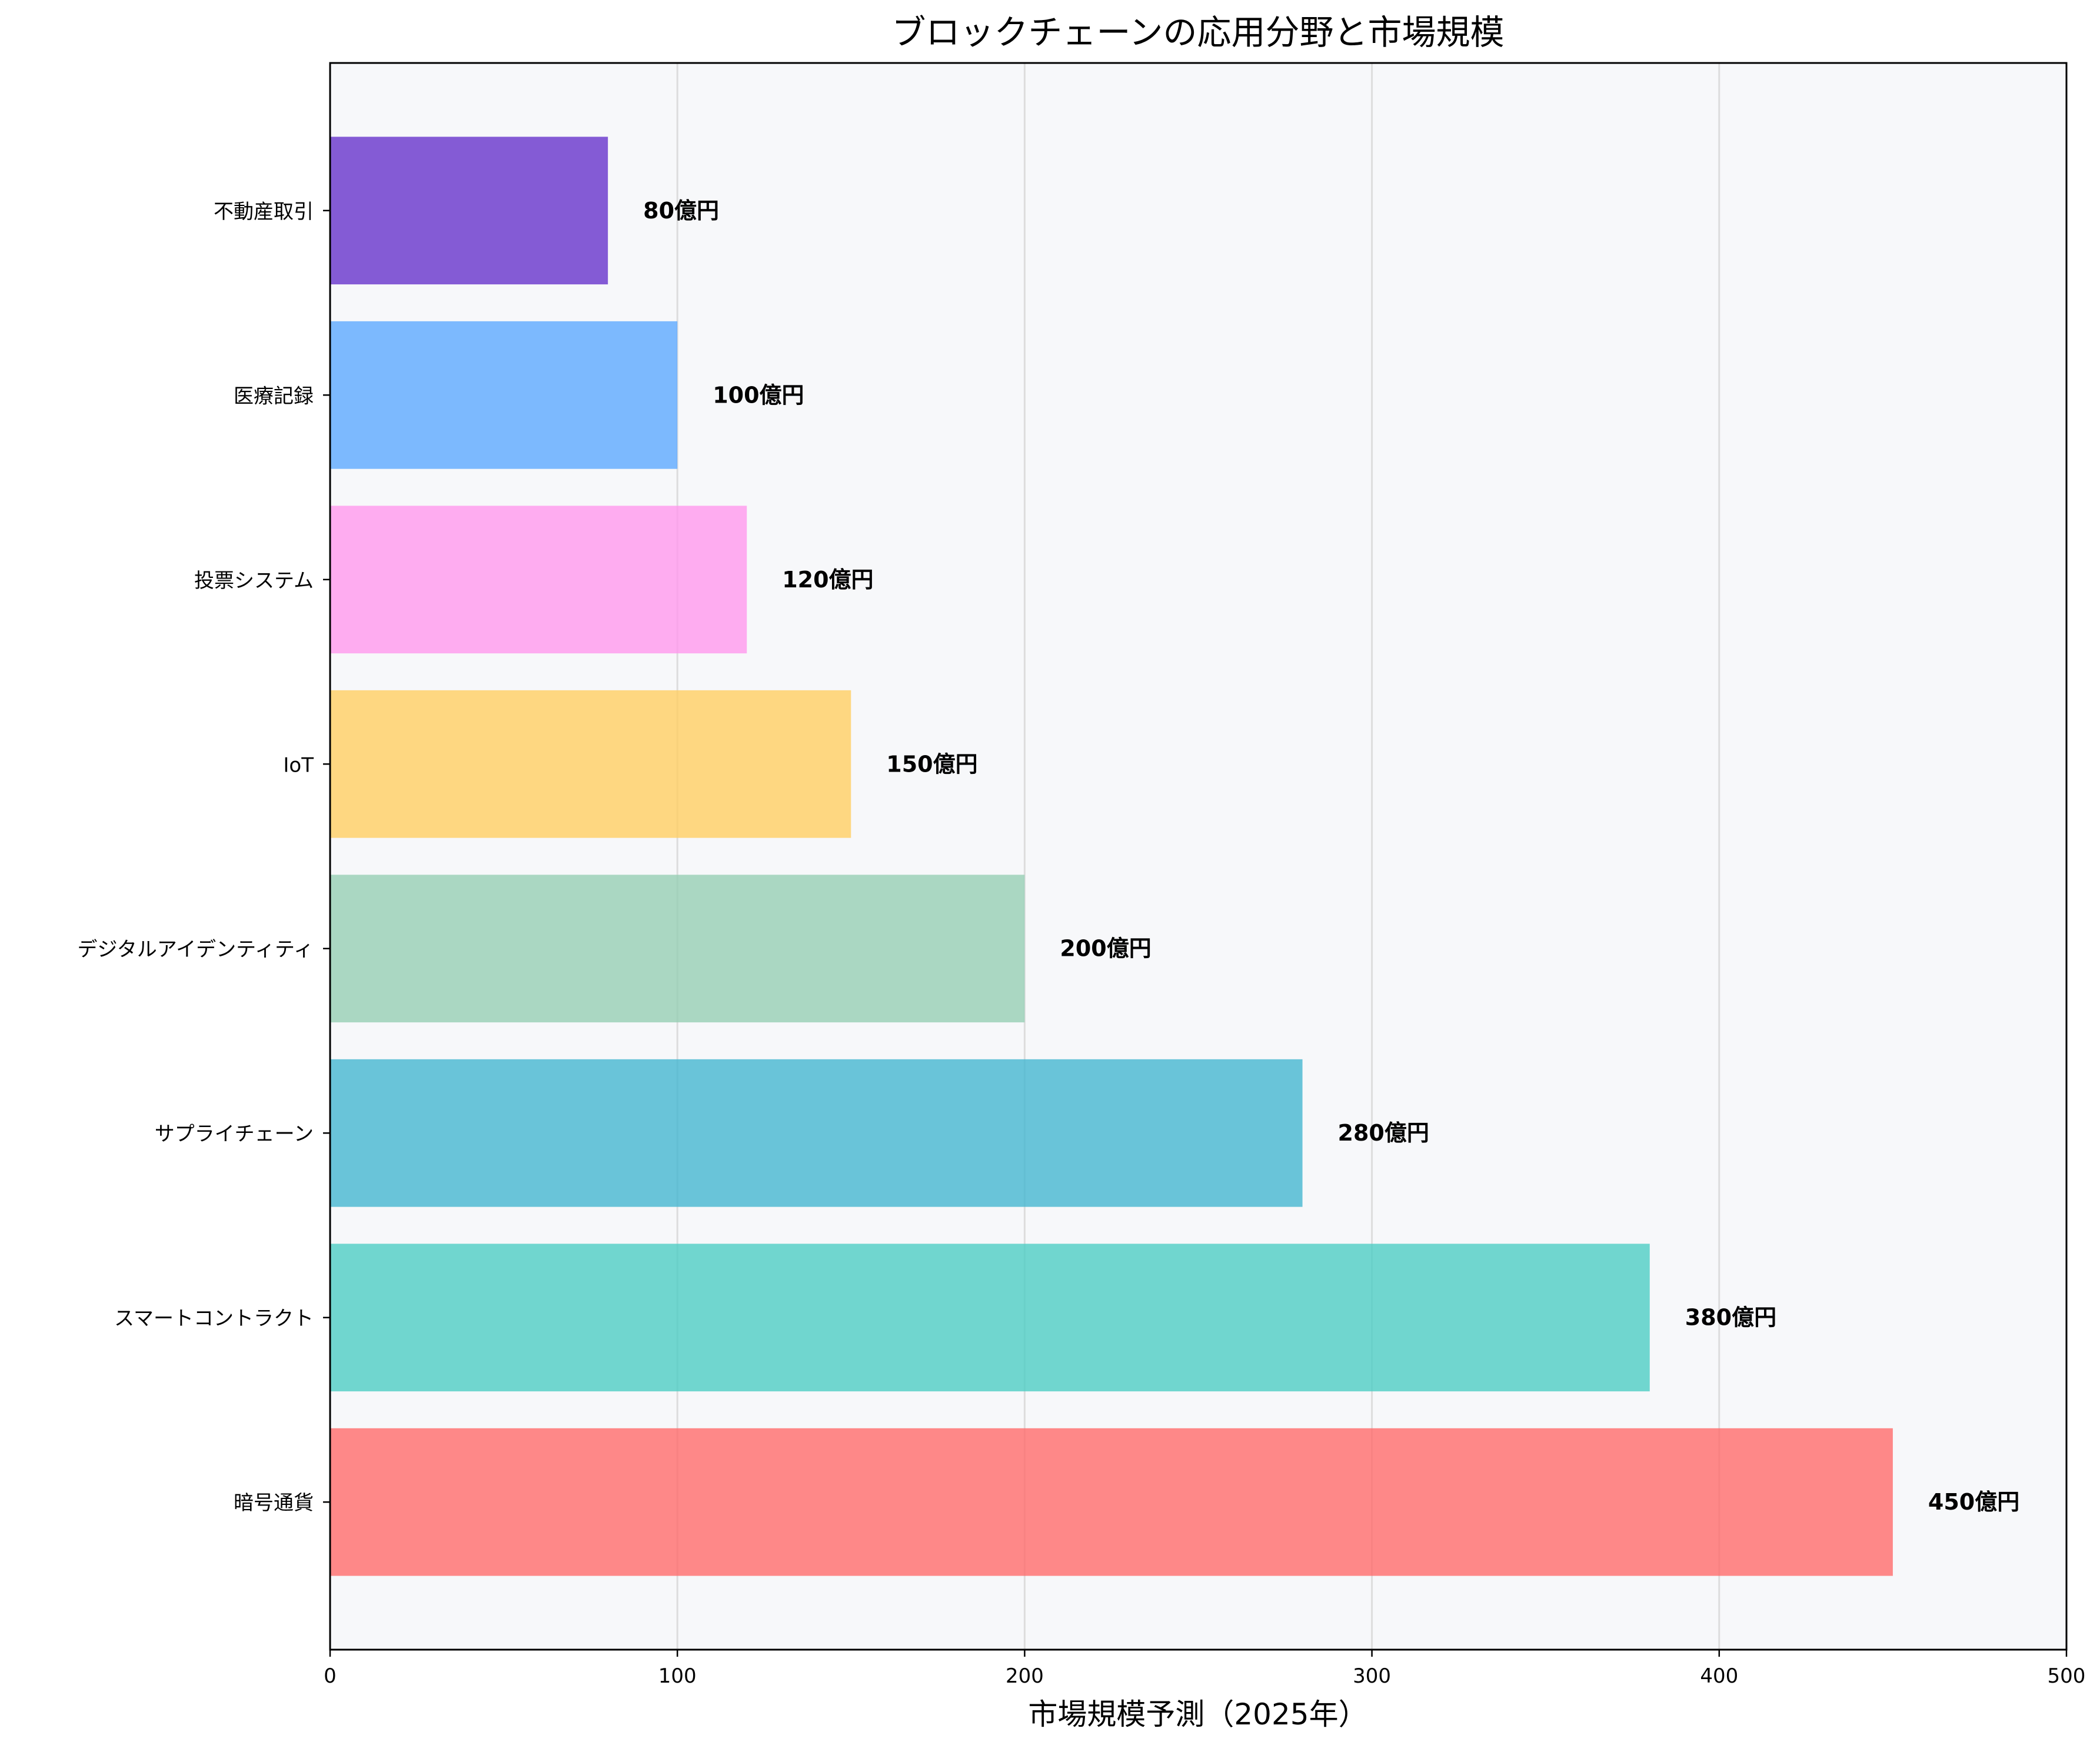  Describe the element at coordinates (234, 1134) in the screenshot. I see `y-tick-label: サプライチェーン` at that location.